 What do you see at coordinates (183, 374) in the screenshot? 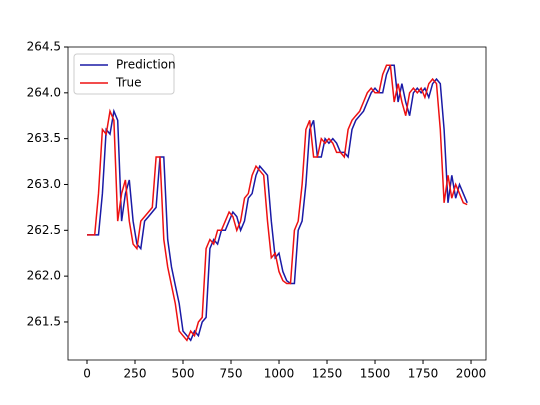
I see `x-tick-label: 500` at bounding box center [183, 374].